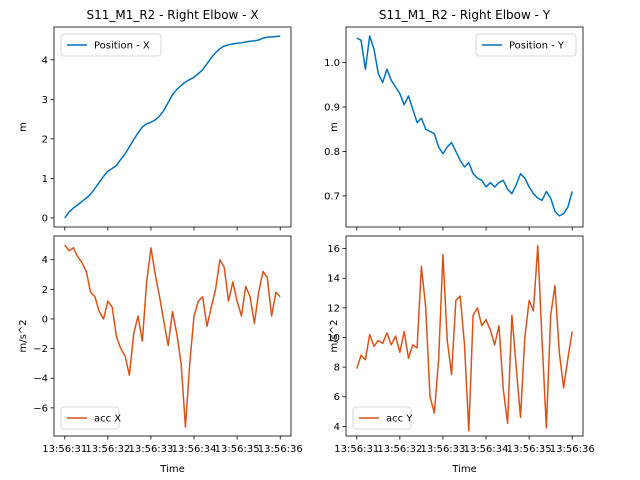 The height and width of the screenshot is (480, 640). I want to click on y-tick-label: 10, so click(333, 338).